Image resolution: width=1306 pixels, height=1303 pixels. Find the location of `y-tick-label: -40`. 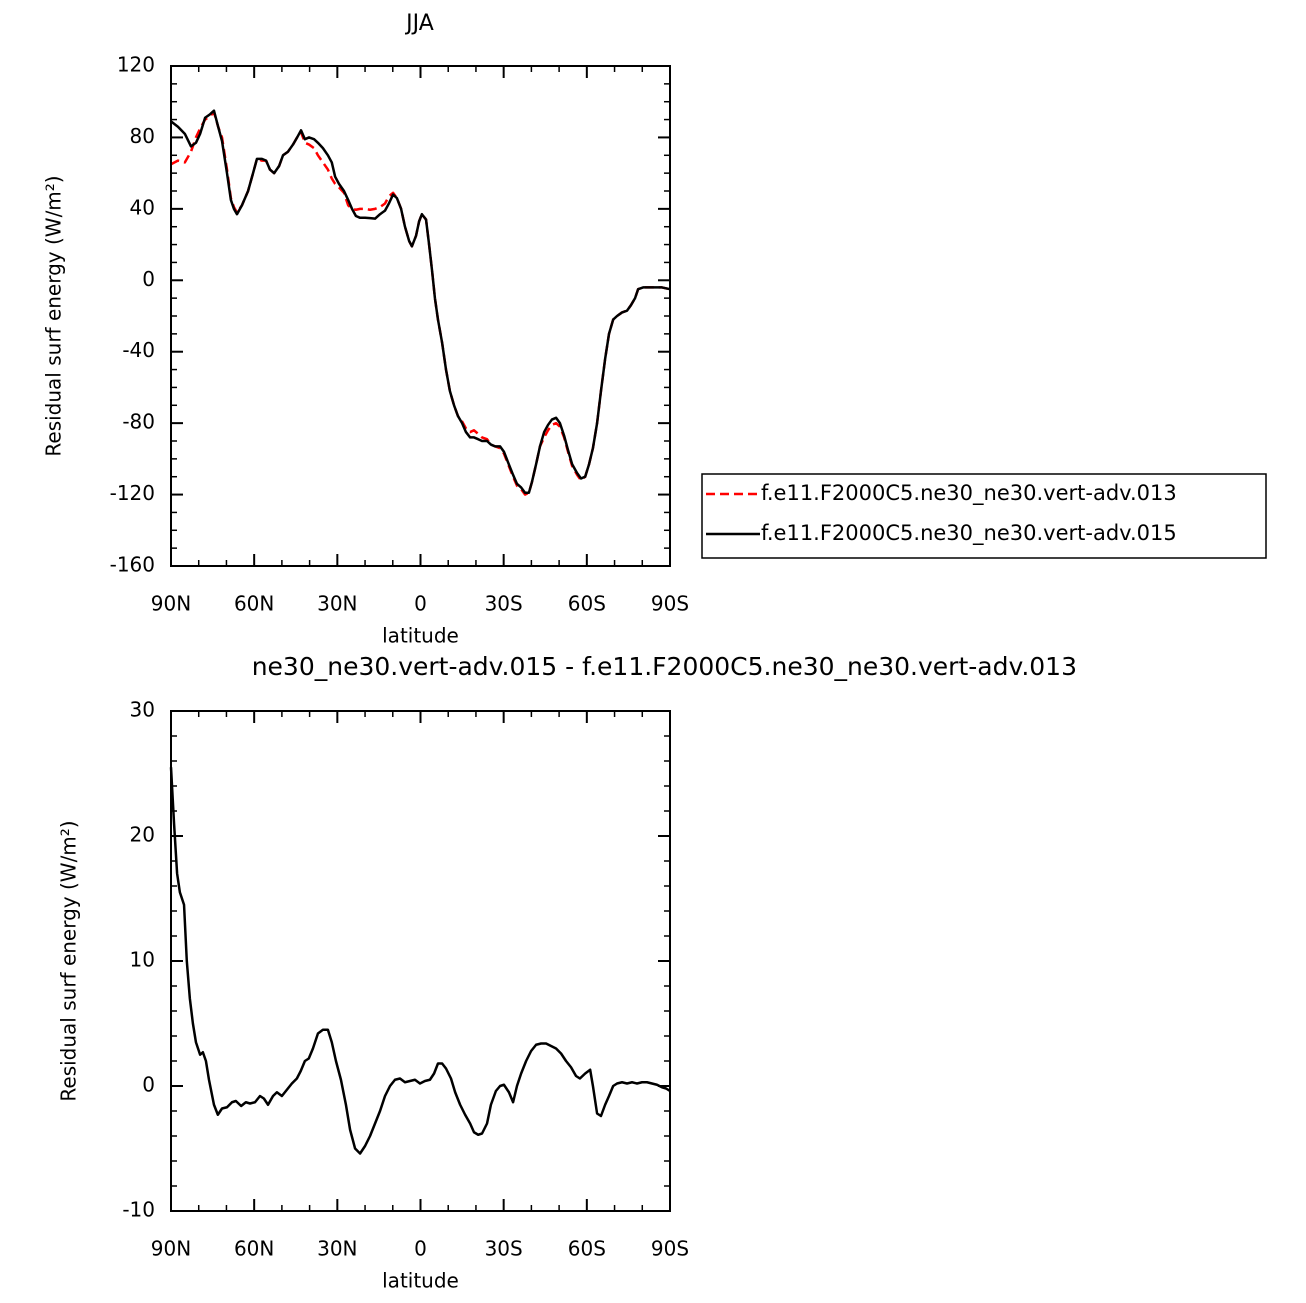

y-tick-label: -40 is located at coordinates (138, 350).